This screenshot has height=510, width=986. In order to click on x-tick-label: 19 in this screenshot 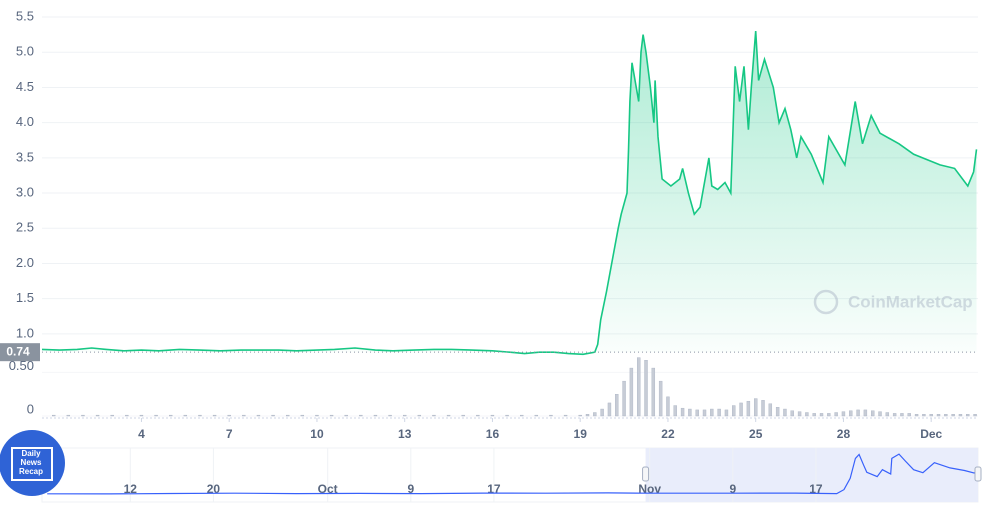, I will do `click(581, 434)`.